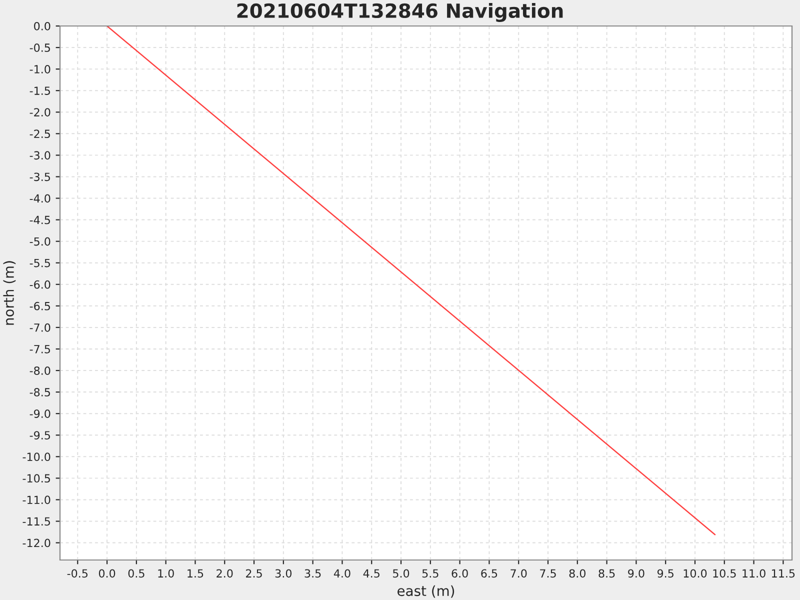 Image resolution: width=800 pixels, height=600 pixels. I want to click on y-tick-label: -11.0, so click(36, 500).